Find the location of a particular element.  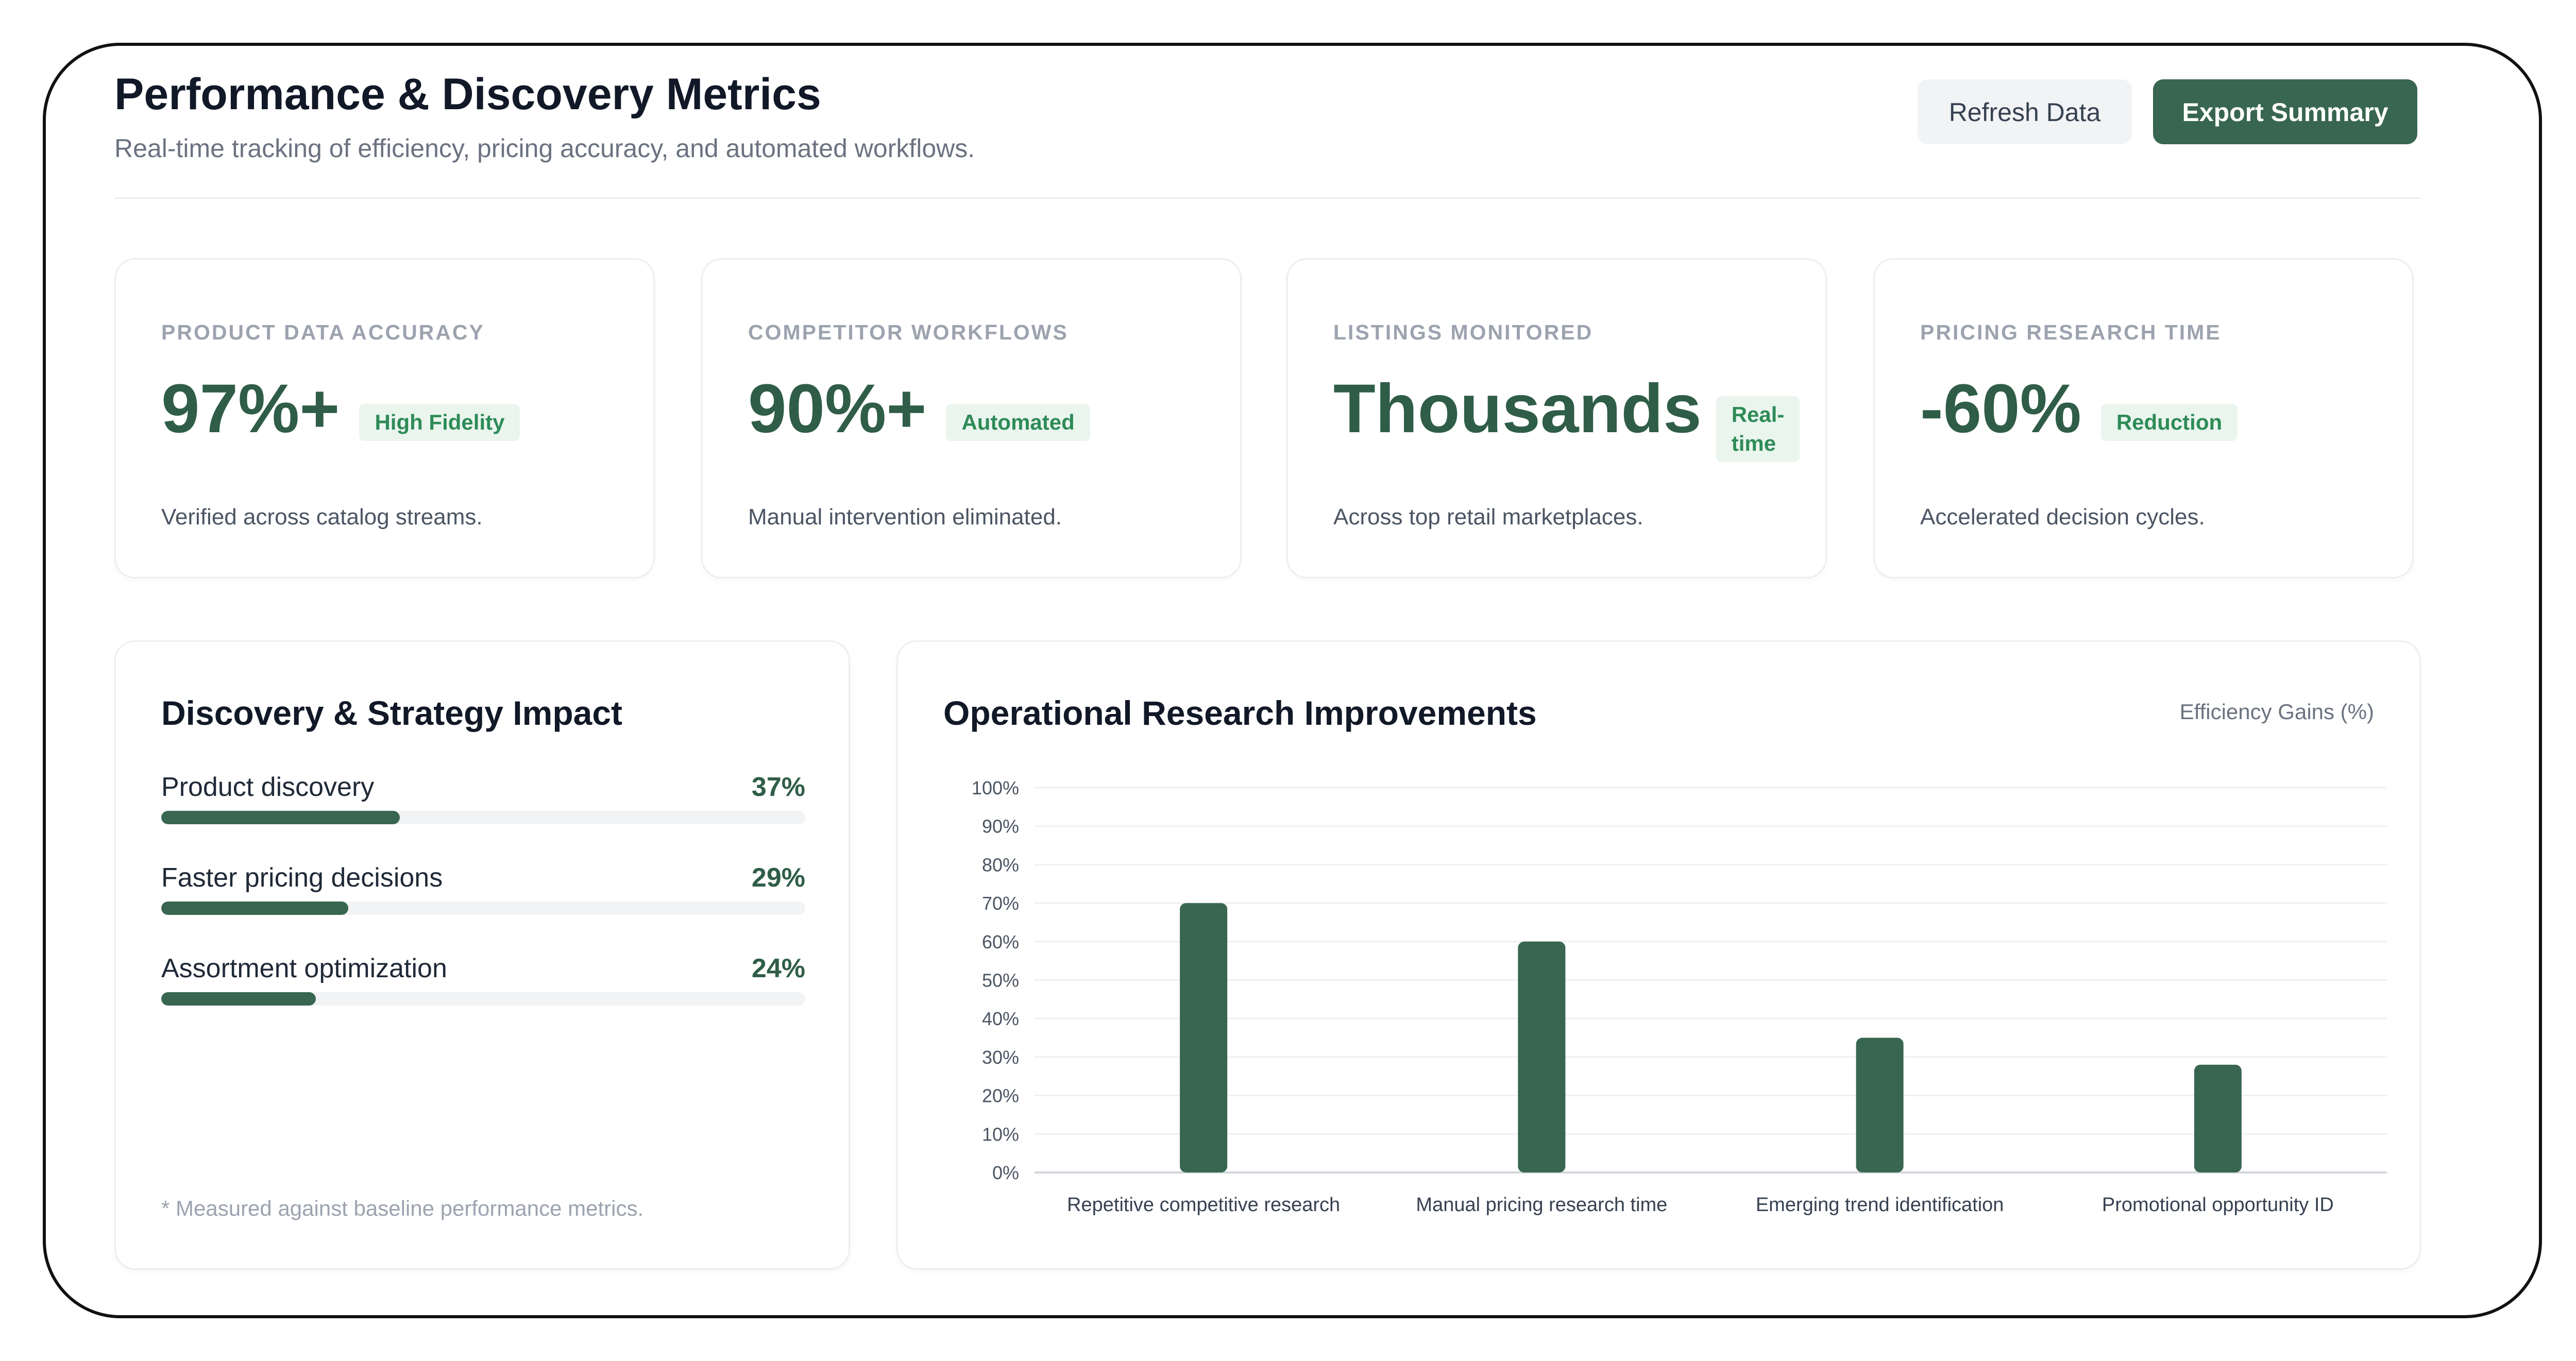

kpi-label: PRODUCT DATA ACCURACY is located at coordinates (323, 332).